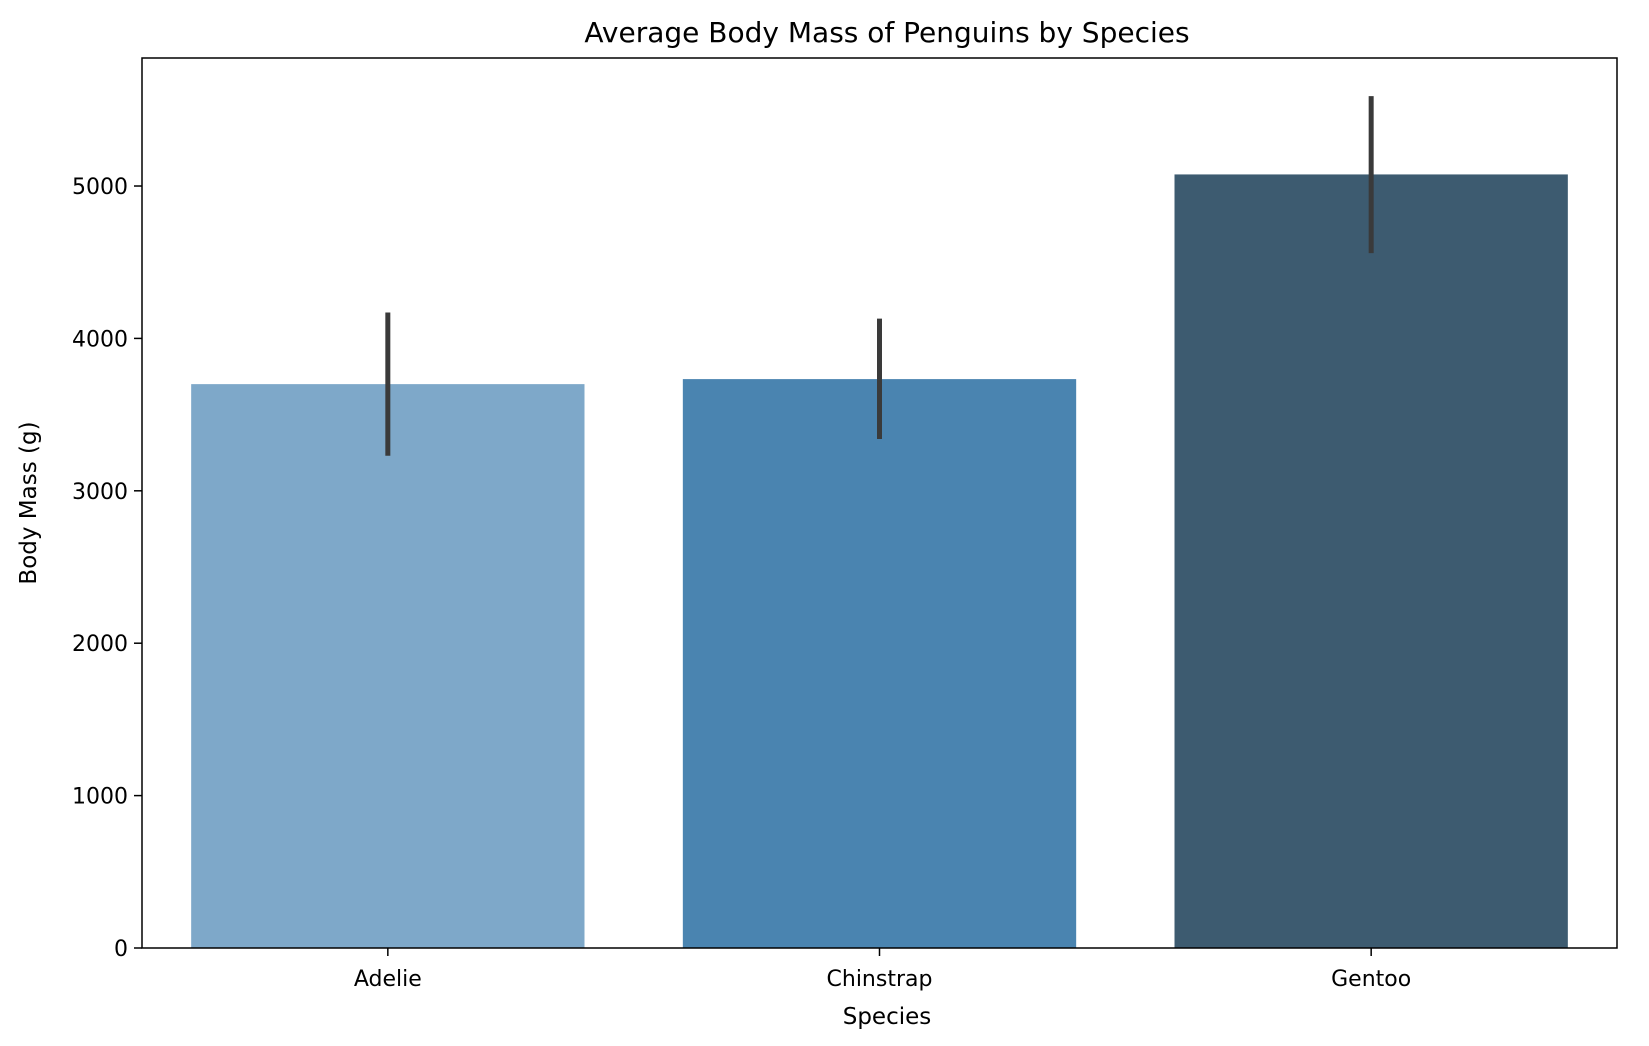 This screenshot has width=1649, height=1046. I want to click on y-axis-label: Body Mass (g), so click(29, 502).